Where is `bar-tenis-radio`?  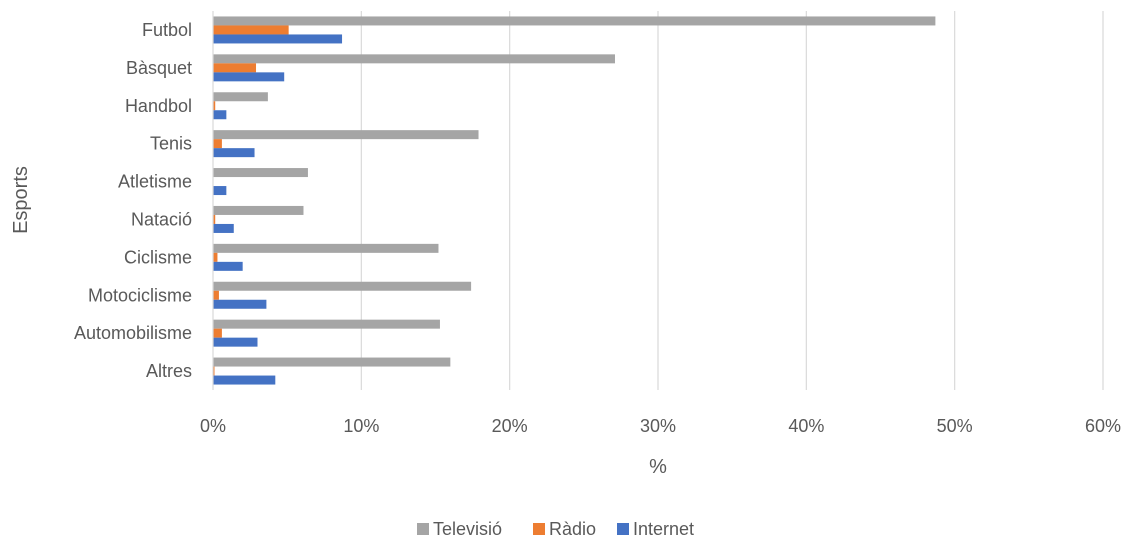
bar-tenis-radio is located at coordinates (217, 144).